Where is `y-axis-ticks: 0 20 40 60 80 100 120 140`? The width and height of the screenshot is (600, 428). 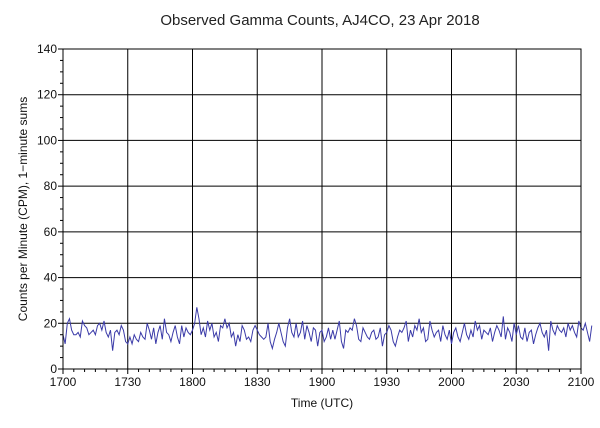 y-axis-ticks: 0 20 40 60 80 100 120 140 is located at coordinates (50, 209).